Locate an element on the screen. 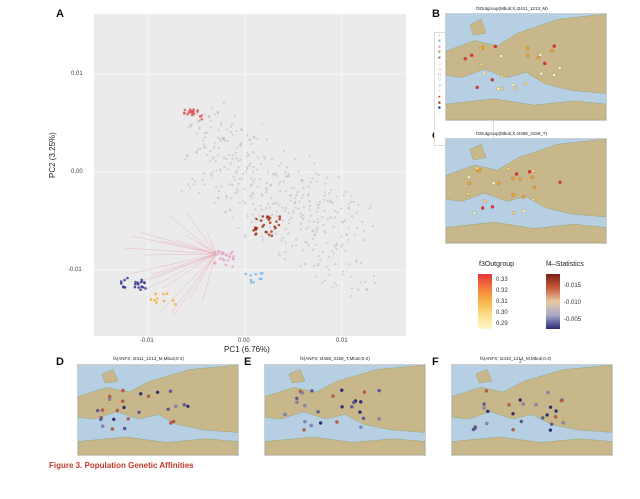 The image size is (640, 499). f4-scale-label: -0.010 is located at coordinates (573, 303).